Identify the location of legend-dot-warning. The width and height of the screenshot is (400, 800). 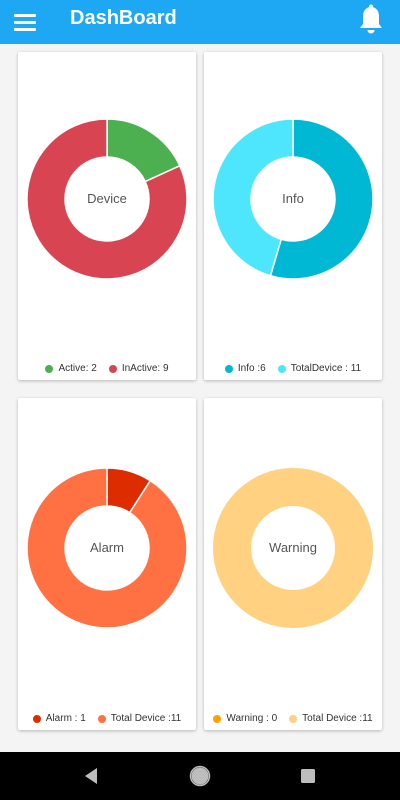
(217, 718).